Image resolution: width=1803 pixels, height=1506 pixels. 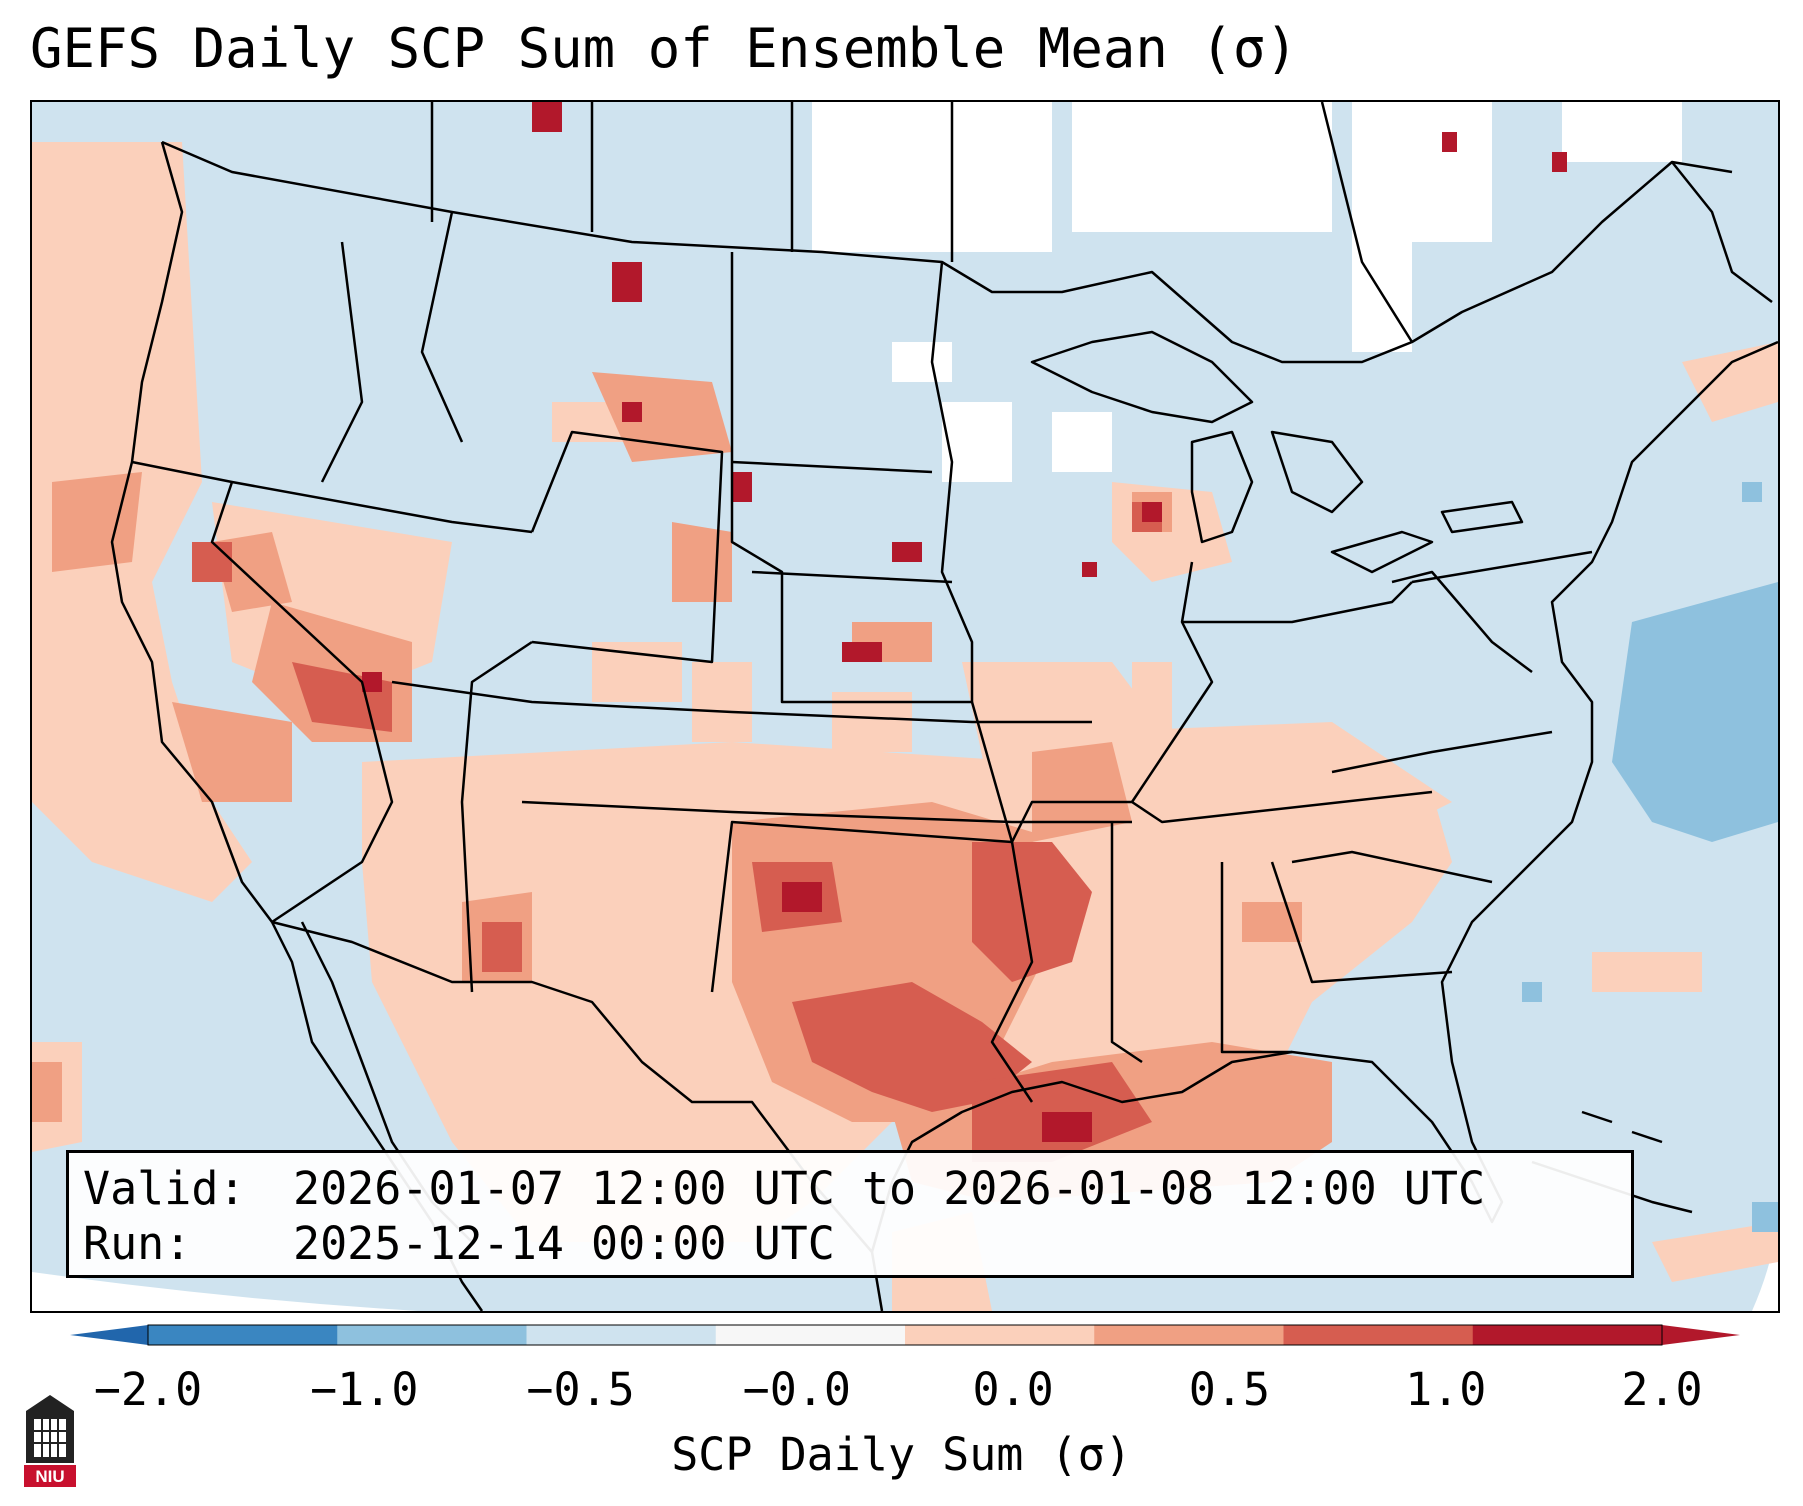 I want to click on niu-logo: NIU, so click(x=50, y=1441).